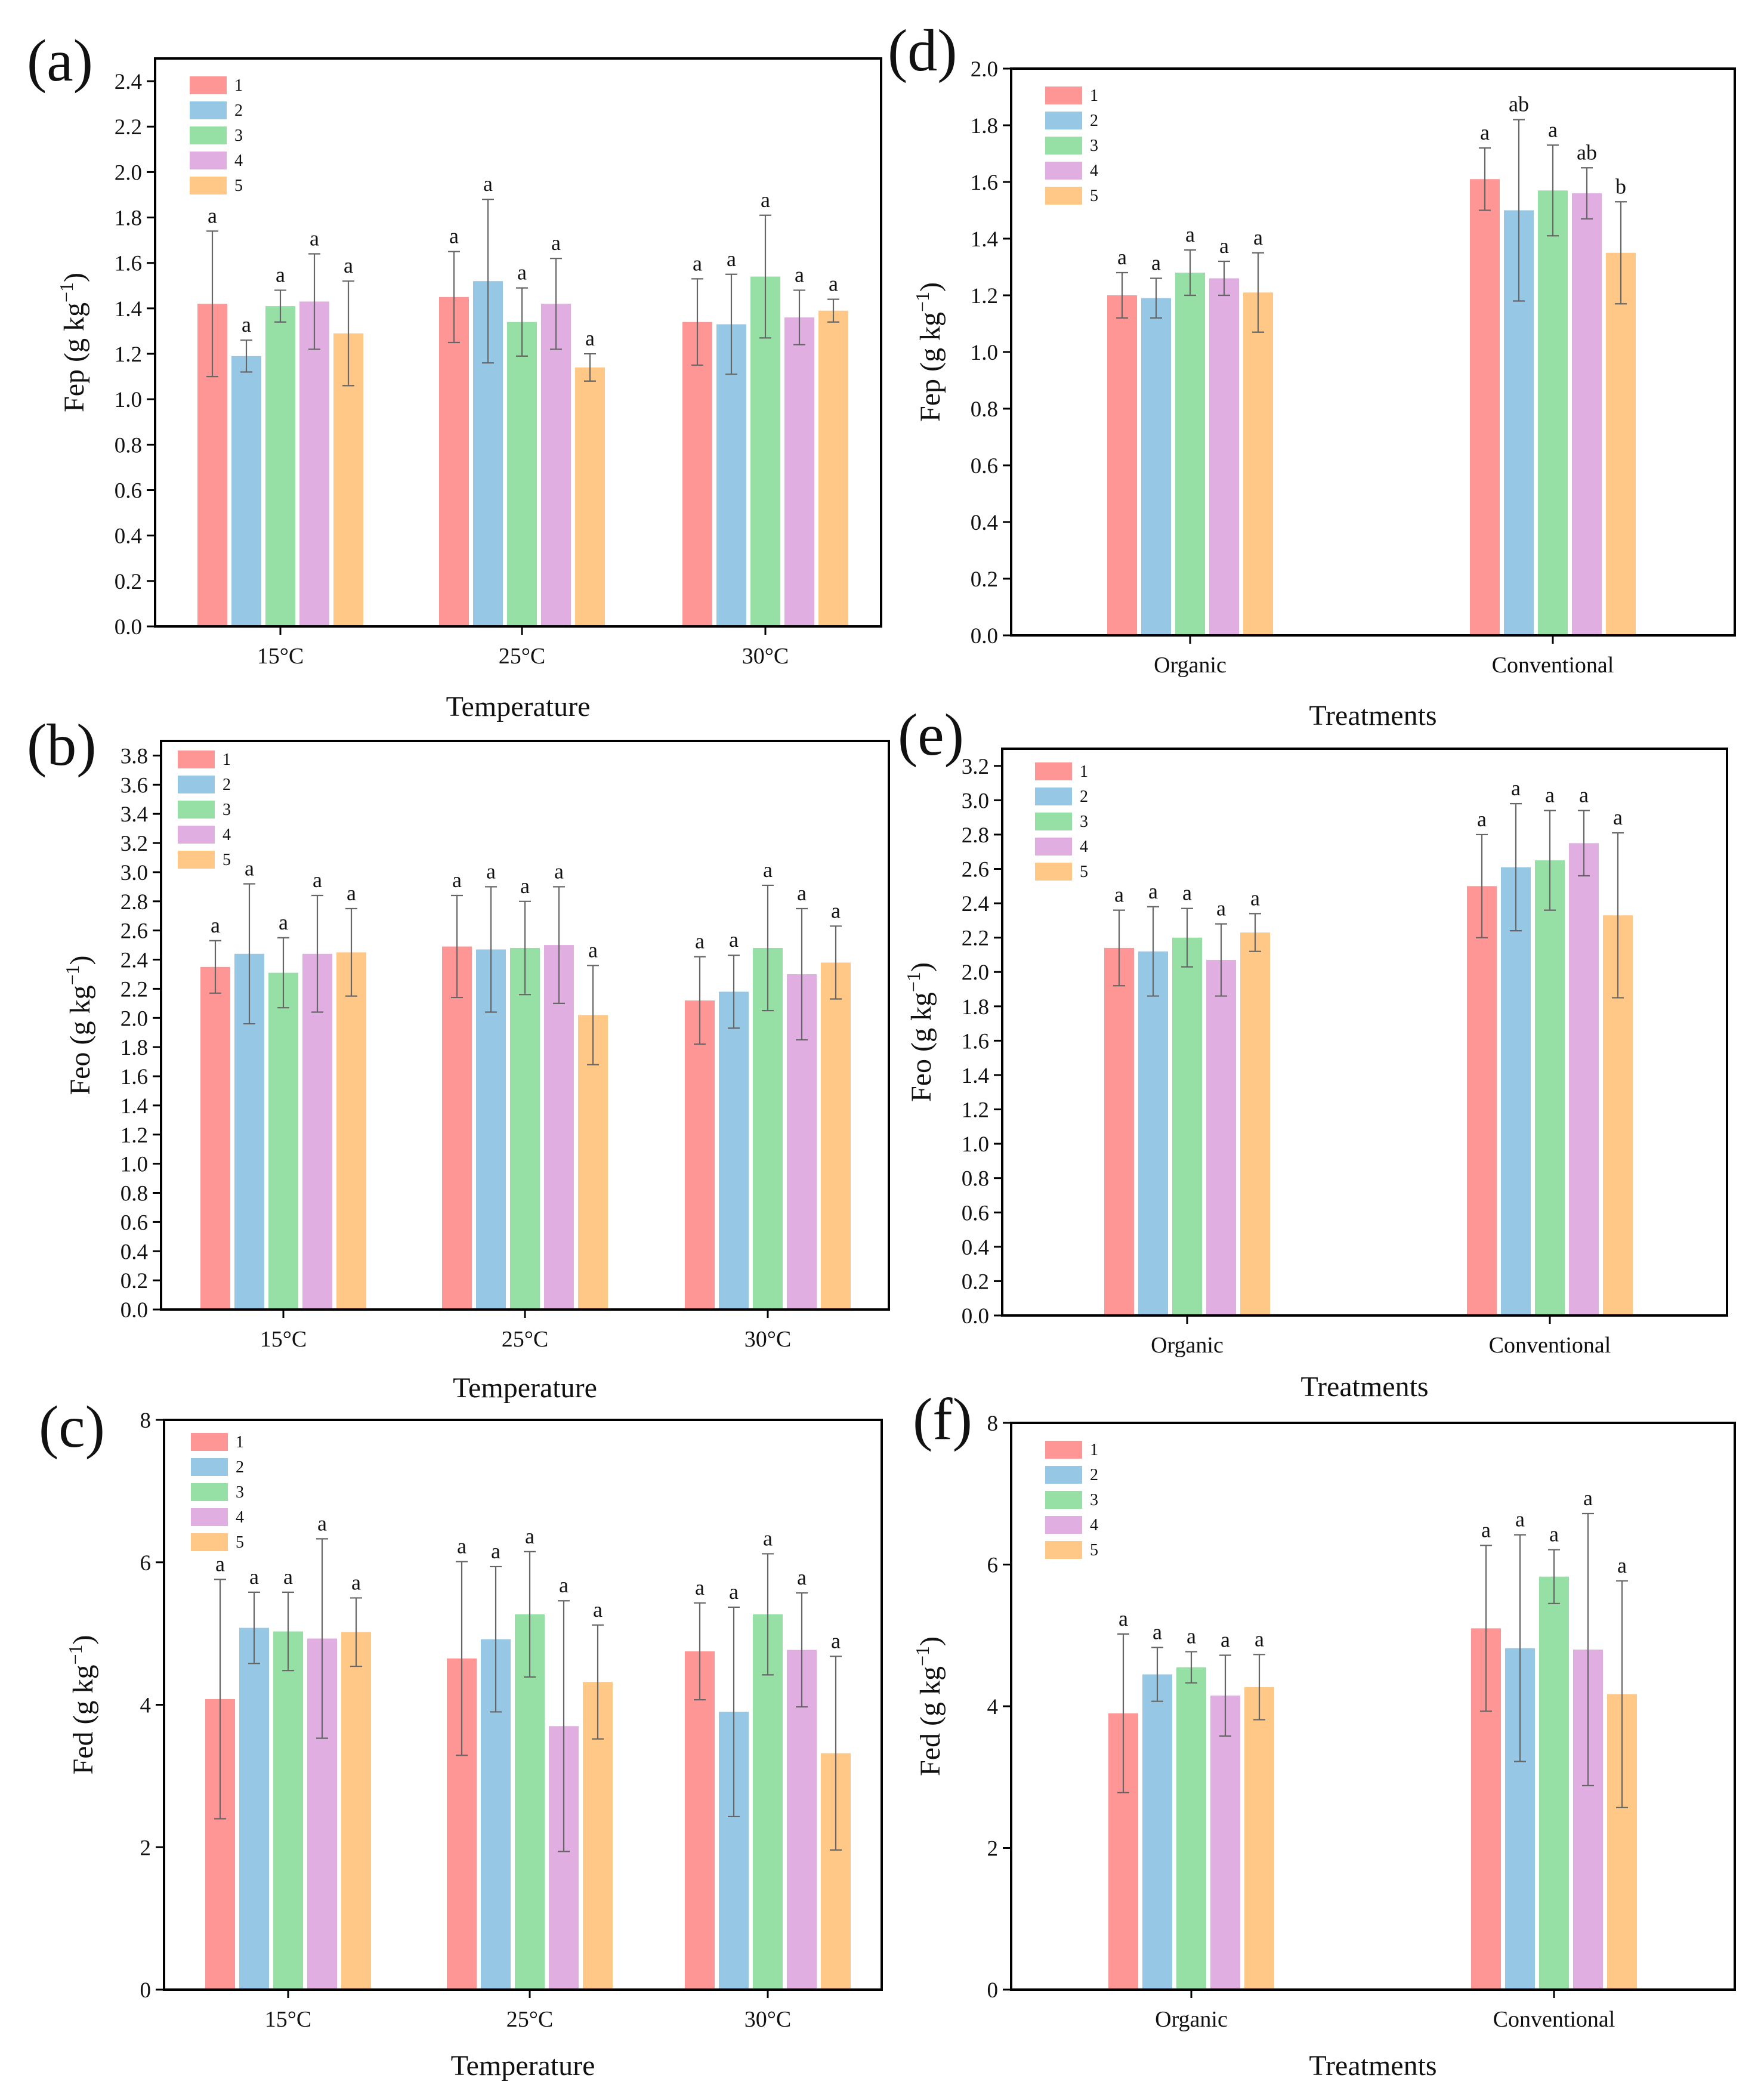 The height and width of the screenshot is (2100, 1764). I want to click on y-tick-label: 2, so click(146, 1848).